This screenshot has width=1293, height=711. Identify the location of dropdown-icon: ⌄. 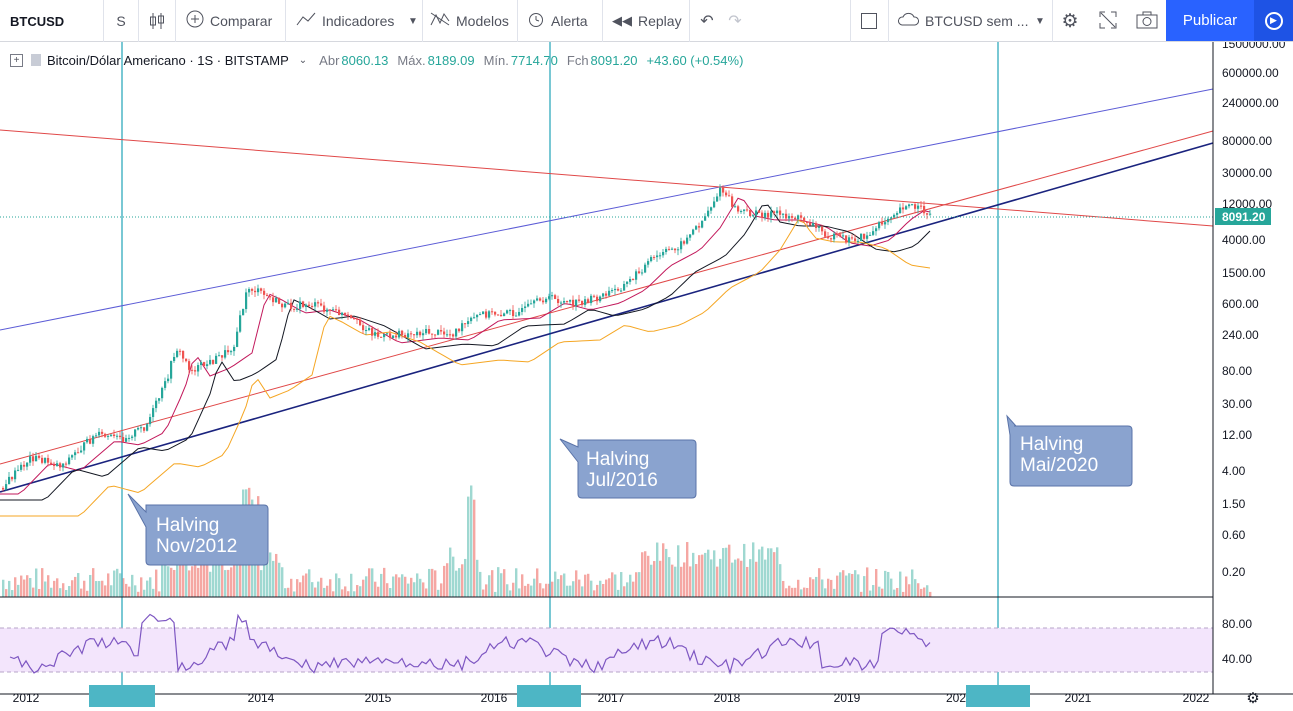
(303, 60).